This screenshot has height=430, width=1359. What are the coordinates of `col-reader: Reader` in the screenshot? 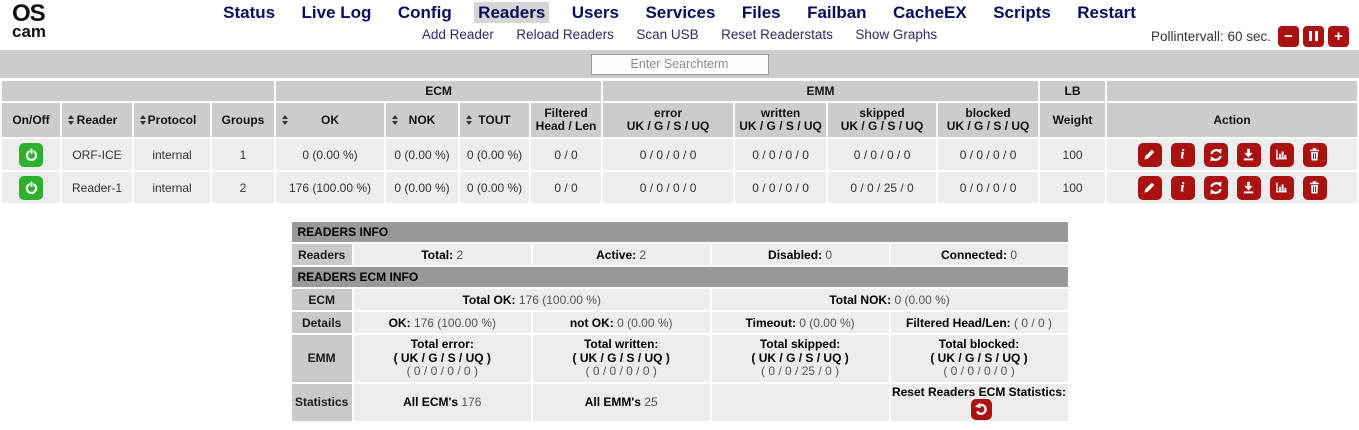 It's located at (97, 120).